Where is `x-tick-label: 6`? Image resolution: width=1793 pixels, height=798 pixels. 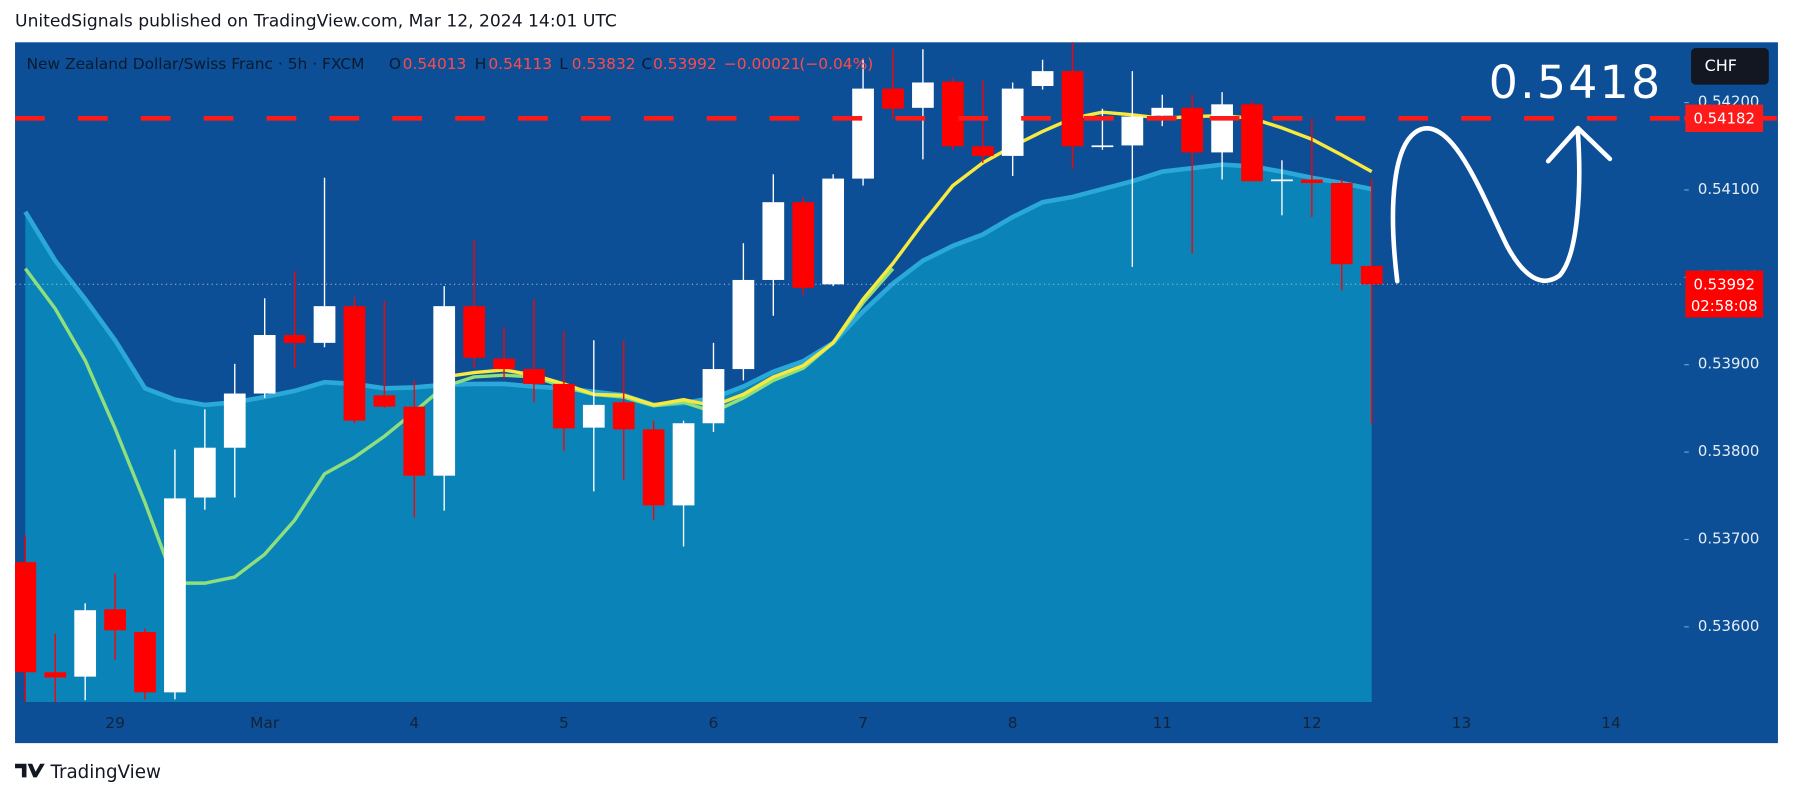 x-tick-label: 6 is located at coordinates (714, 723).